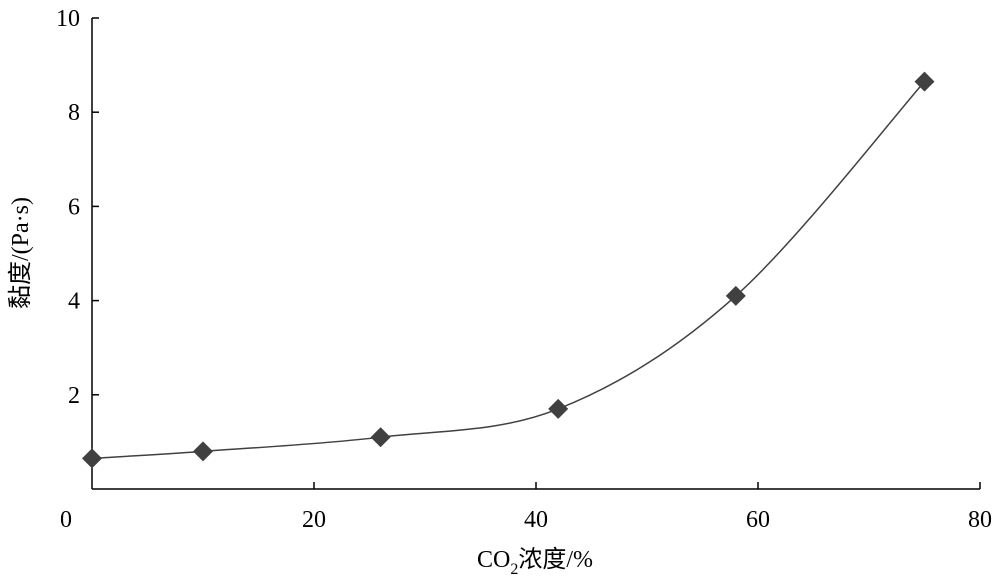 The image size is (1000, 585). I want to click on x-axis-title-main: CO, so click(493, 560).